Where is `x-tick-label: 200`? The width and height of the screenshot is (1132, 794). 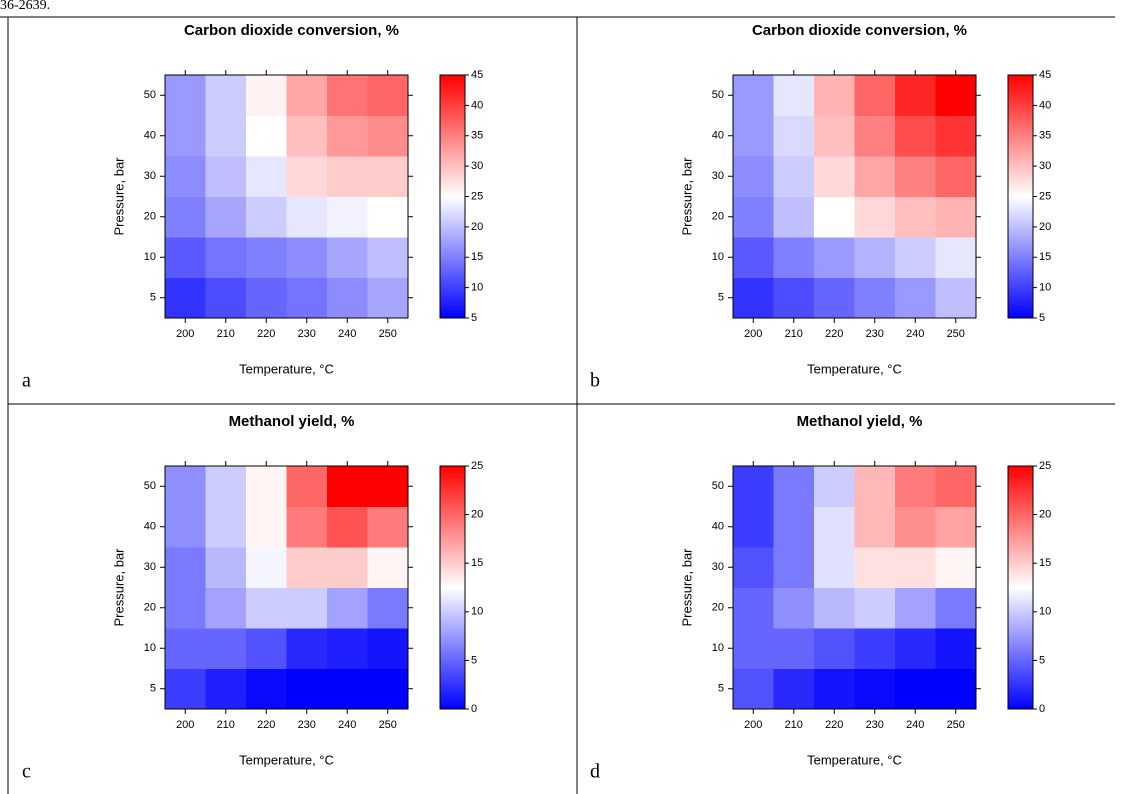
x-tick-label: 200 is located at coordinates (185, 334).